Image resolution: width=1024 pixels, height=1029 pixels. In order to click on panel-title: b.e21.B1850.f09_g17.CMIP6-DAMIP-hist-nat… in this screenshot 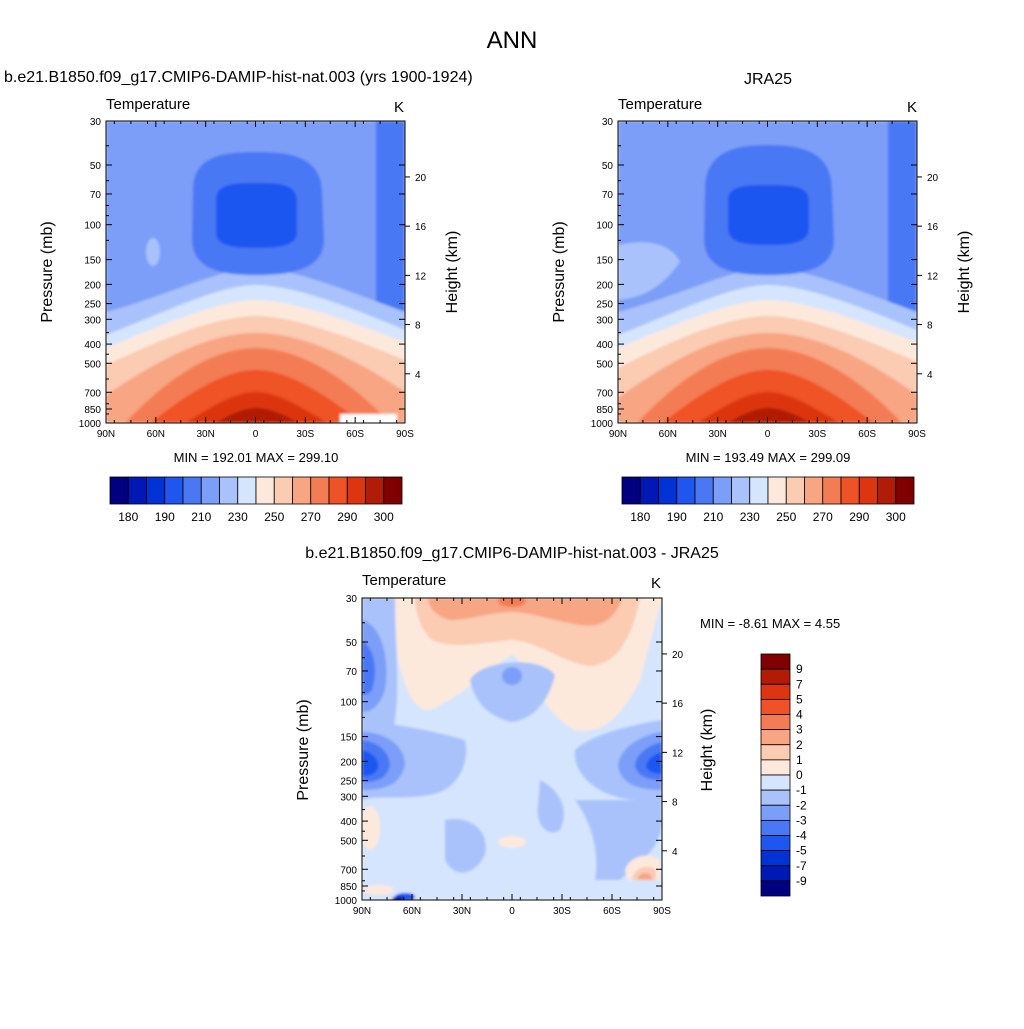, I will do `click(512, 553)`.